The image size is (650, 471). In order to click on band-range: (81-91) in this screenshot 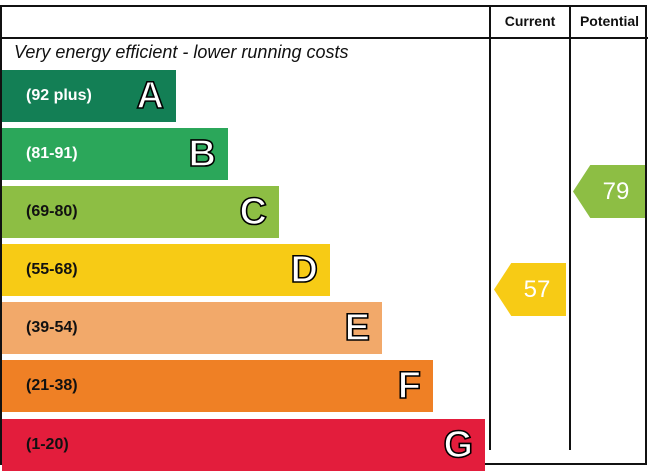, I will do `click(52, 153)`.